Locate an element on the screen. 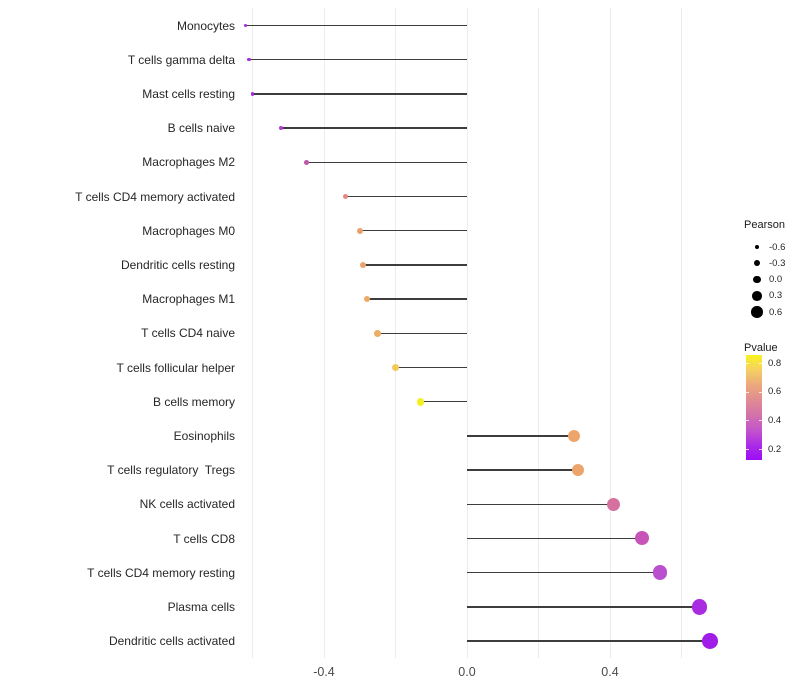 This screenshot has width=800, height=700. x-axis-tick-label: -0.4 is located at coordinates (324, 672).